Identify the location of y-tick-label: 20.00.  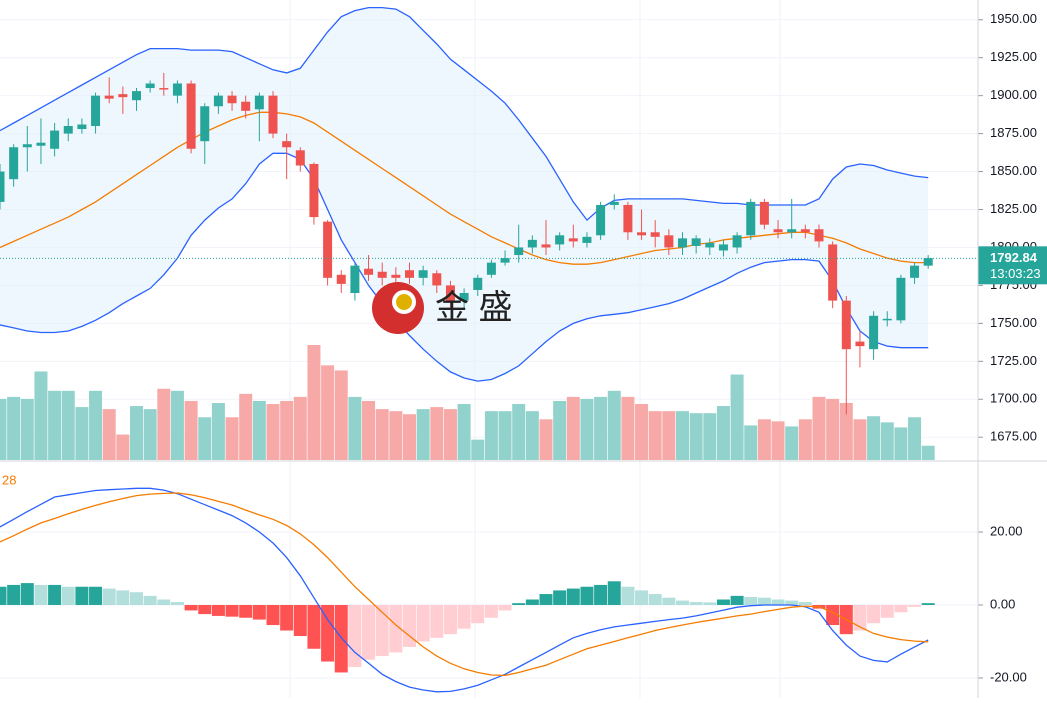
(1006, 530).